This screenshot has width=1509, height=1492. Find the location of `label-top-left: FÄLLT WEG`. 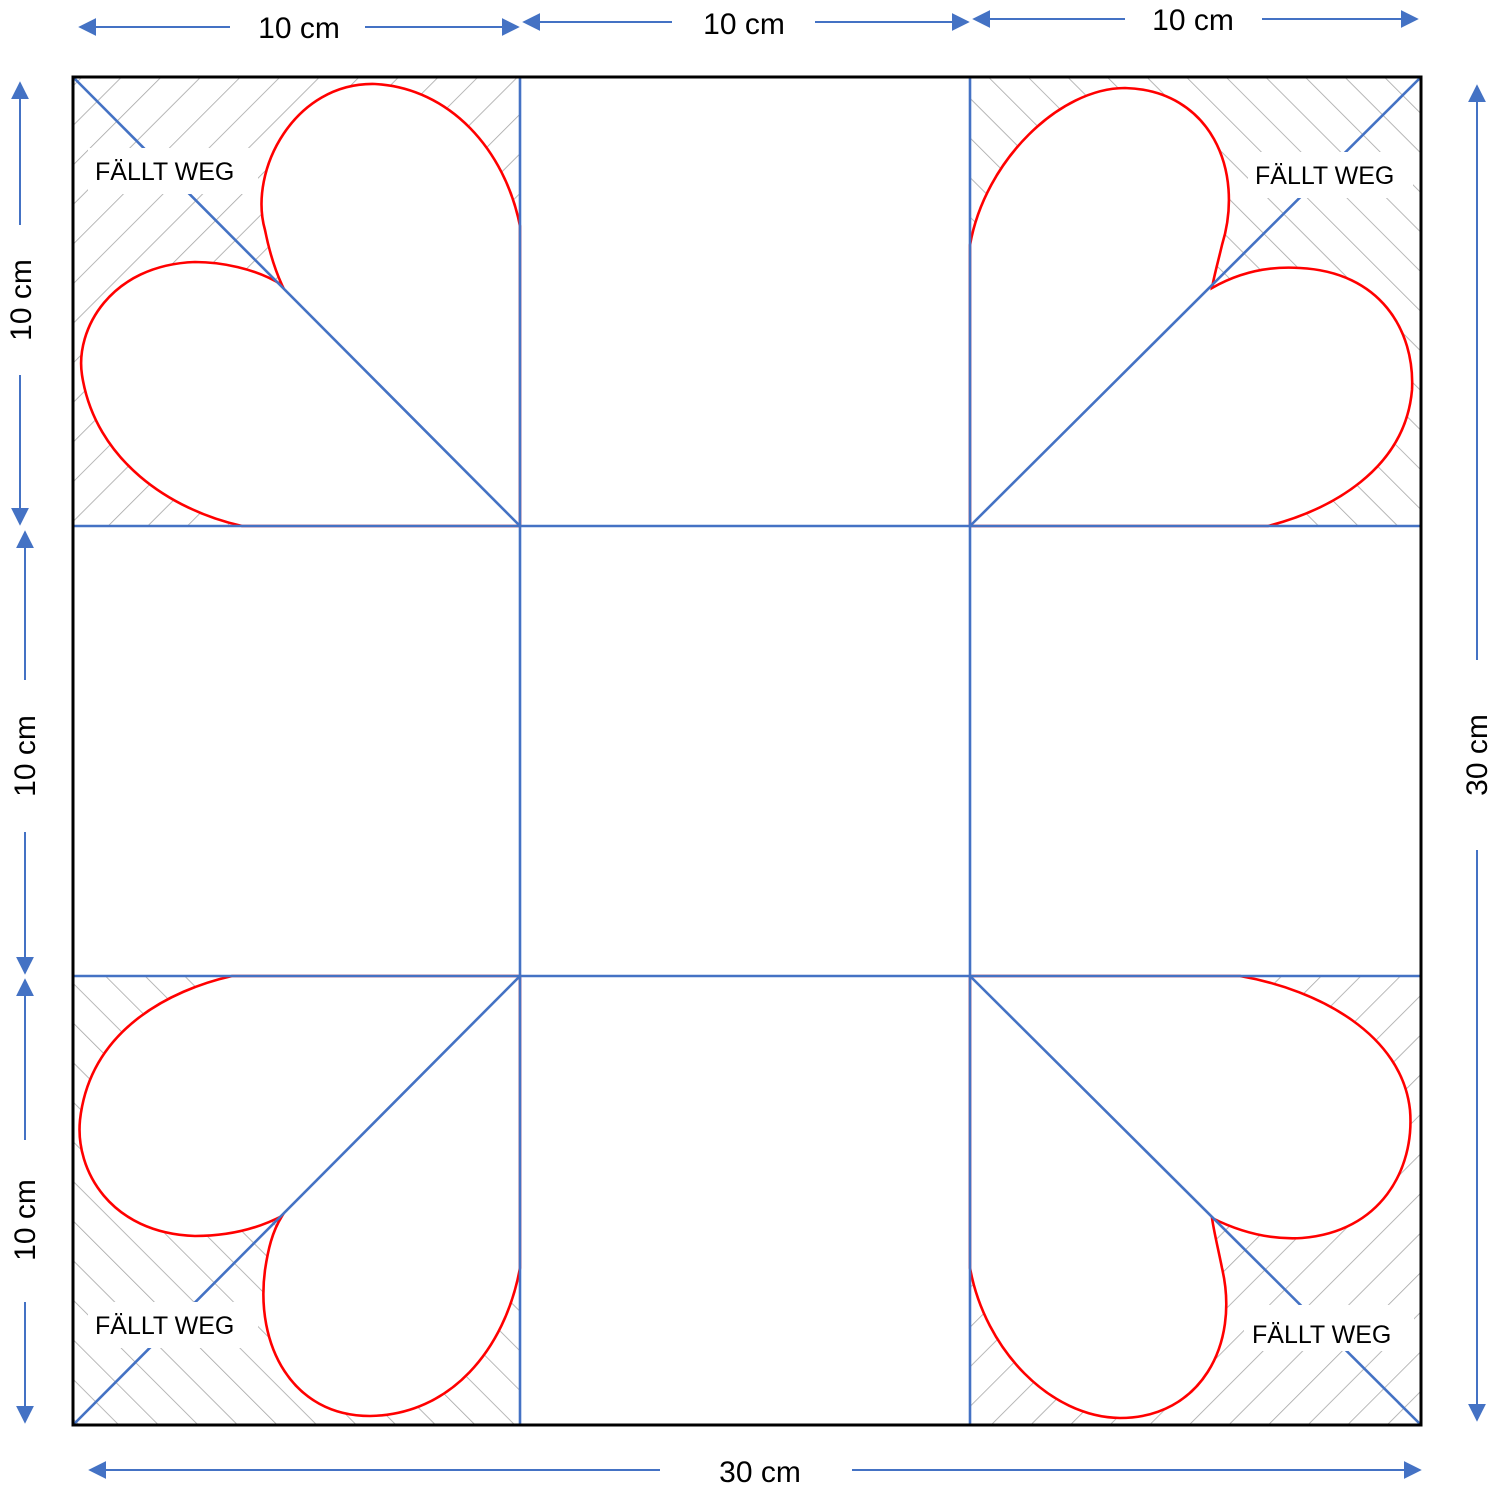

label-top-left: FÄLLT WEG is located at coordinates (164, 172).